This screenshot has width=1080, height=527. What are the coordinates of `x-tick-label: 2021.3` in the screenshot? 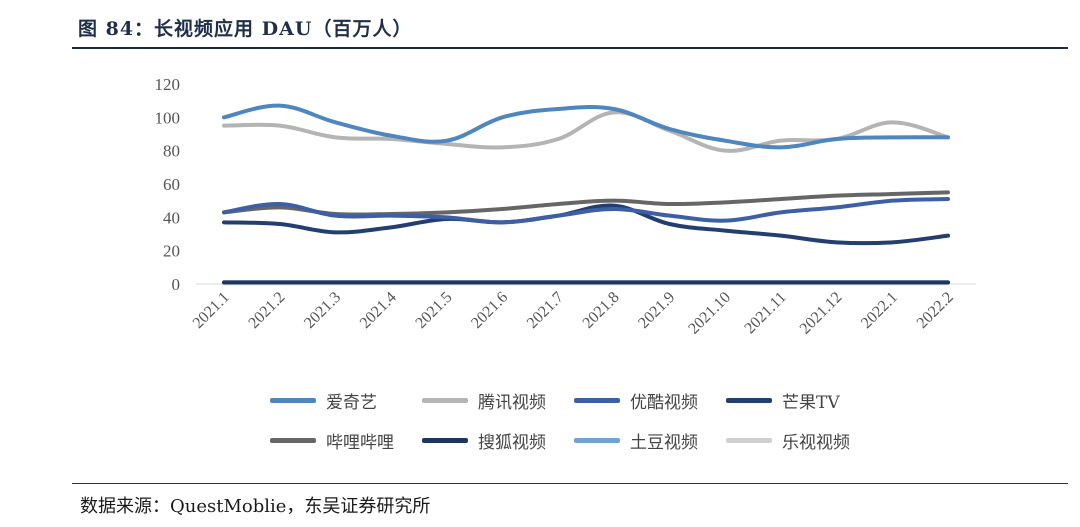 It's located at (322, 310).